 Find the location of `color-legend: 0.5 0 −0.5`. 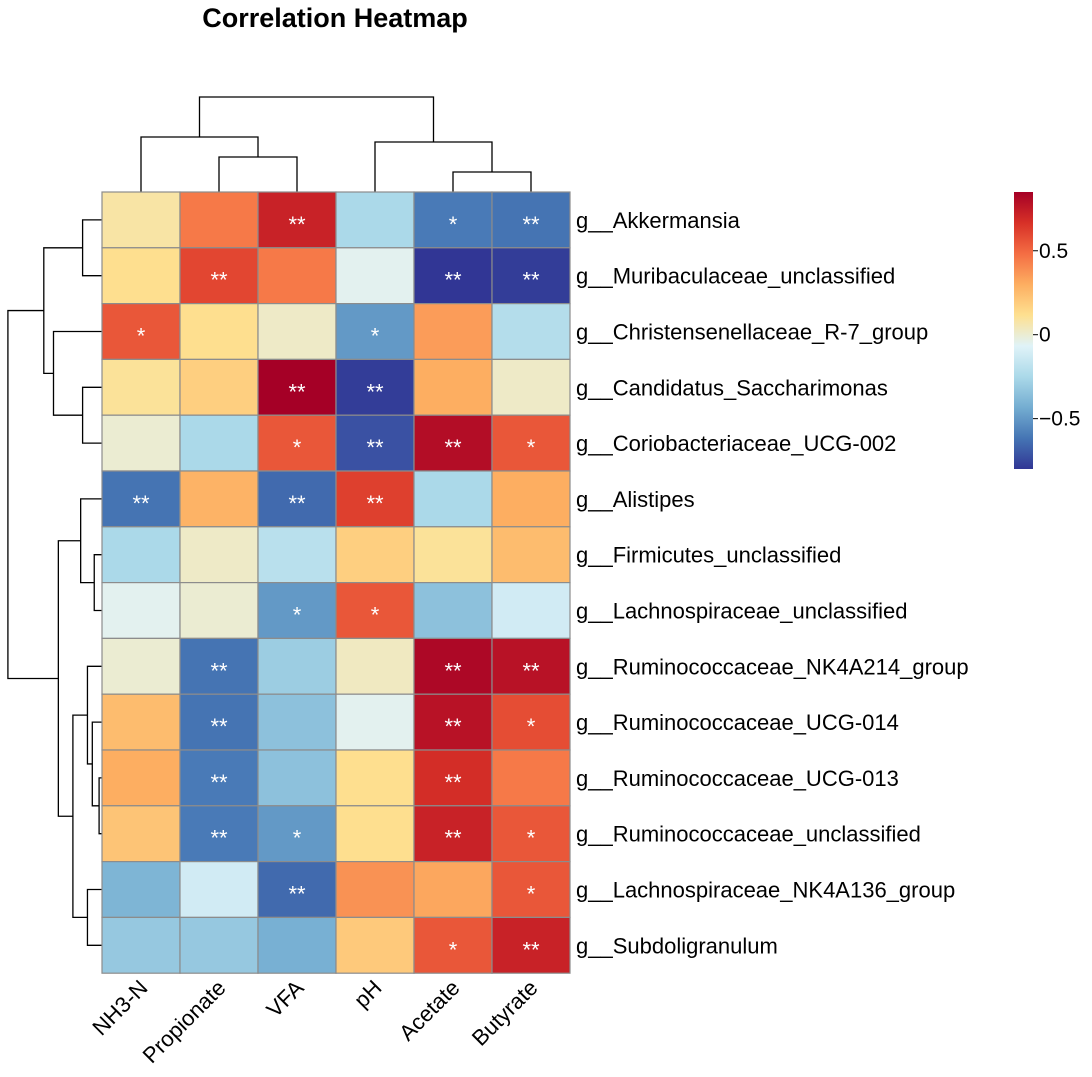

color-legend: 0.5 0 −0.5 is located at coordinates (1047, 330).